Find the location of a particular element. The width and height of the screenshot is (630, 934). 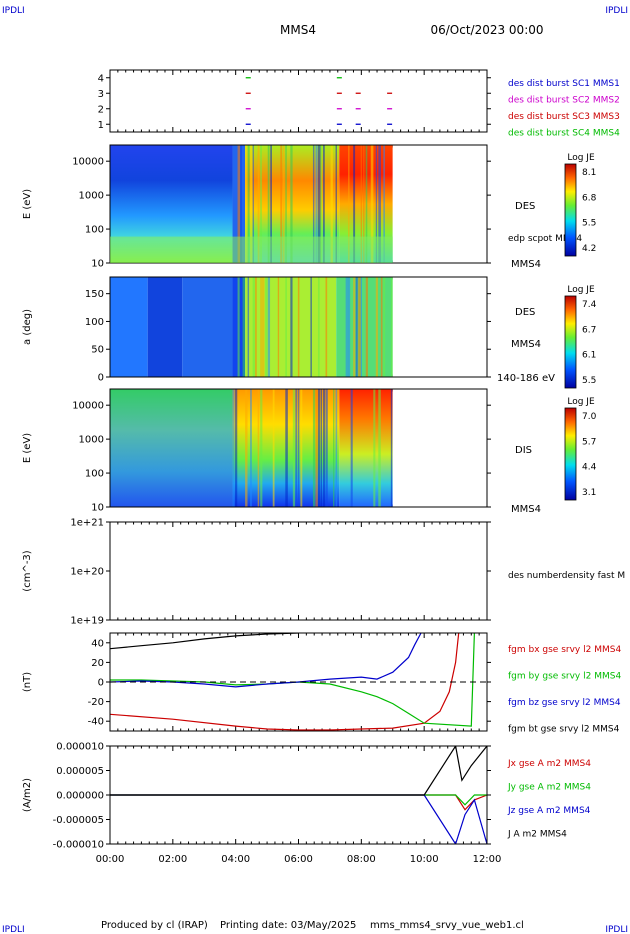

legend-entry: des dist burst SC4 MMS4 is located at coordinates (564, 134).